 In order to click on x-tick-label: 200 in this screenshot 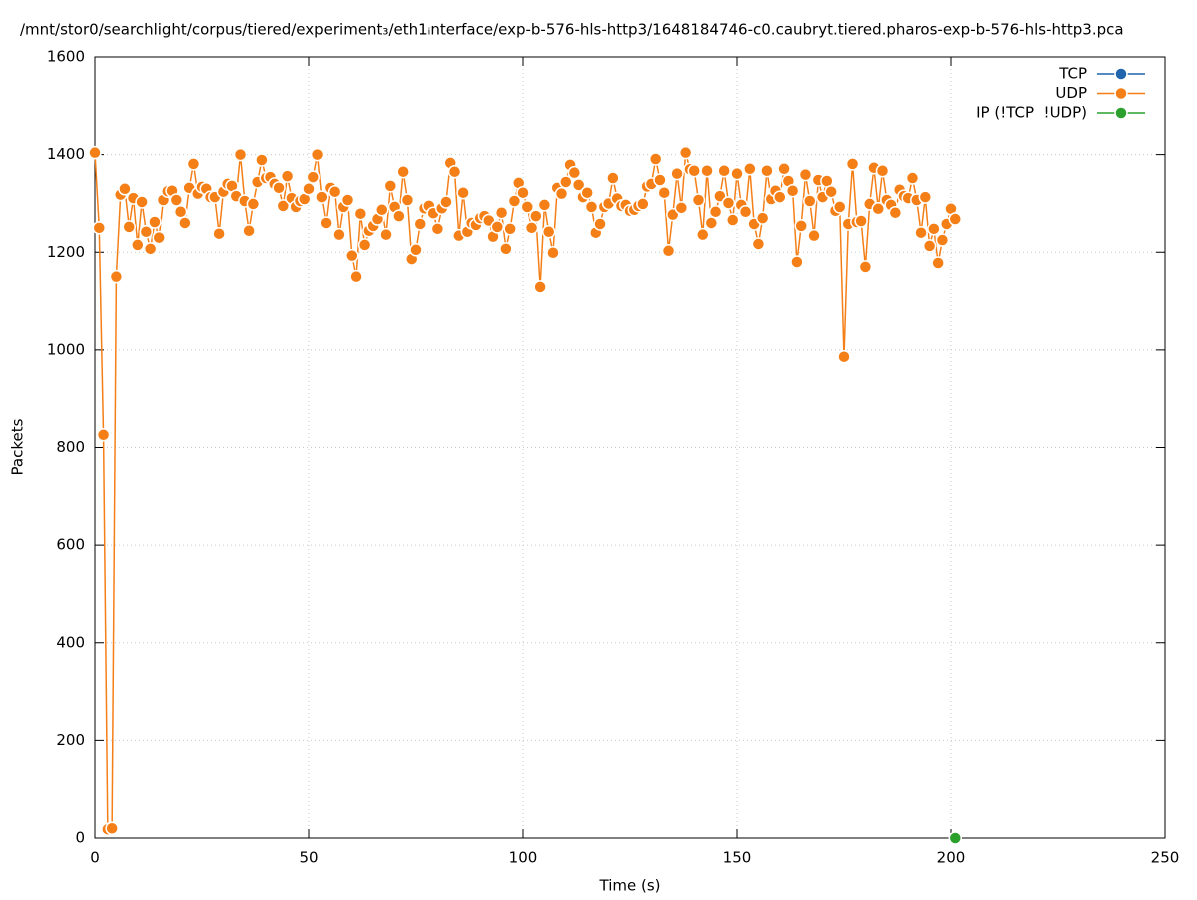, I will do `click(951, 858)`.